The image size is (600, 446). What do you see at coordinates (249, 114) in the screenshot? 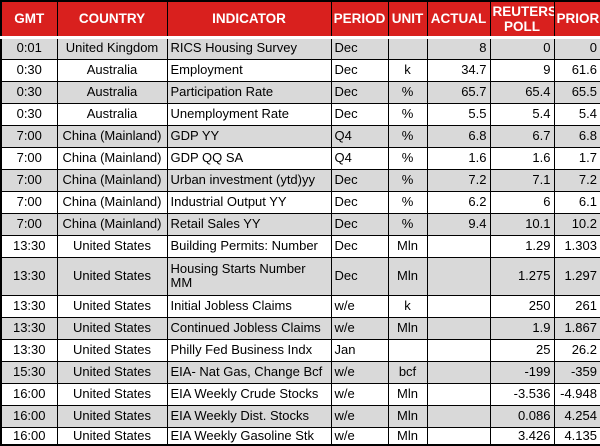
I see `cell-indicator: Unemployment Rate` at bounding box center [249, 114].